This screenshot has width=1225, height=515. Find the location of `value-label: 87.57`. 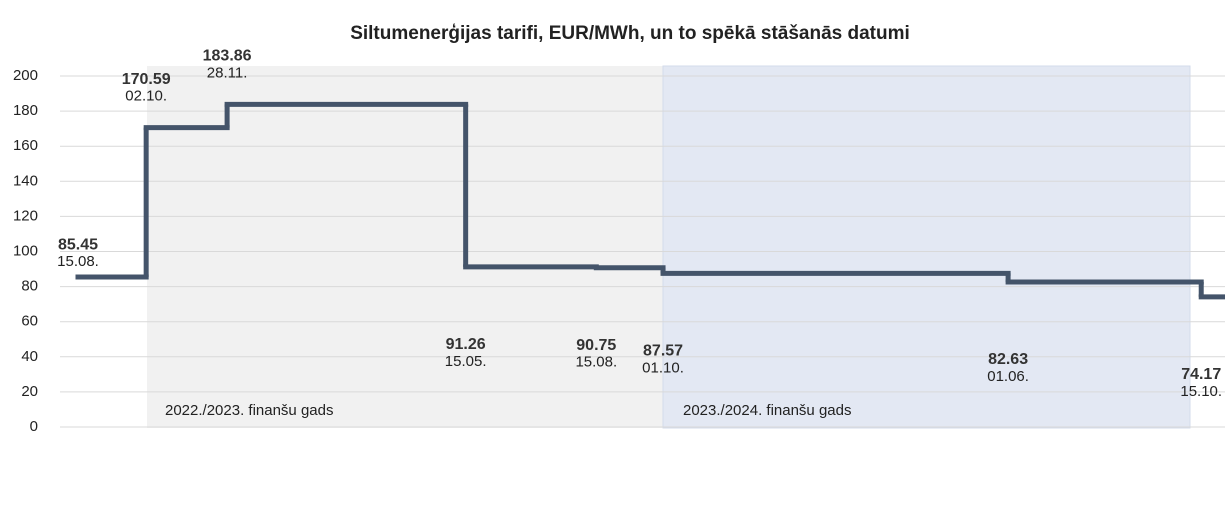

value-label: 87.57 is located at coordinates (663, 351).